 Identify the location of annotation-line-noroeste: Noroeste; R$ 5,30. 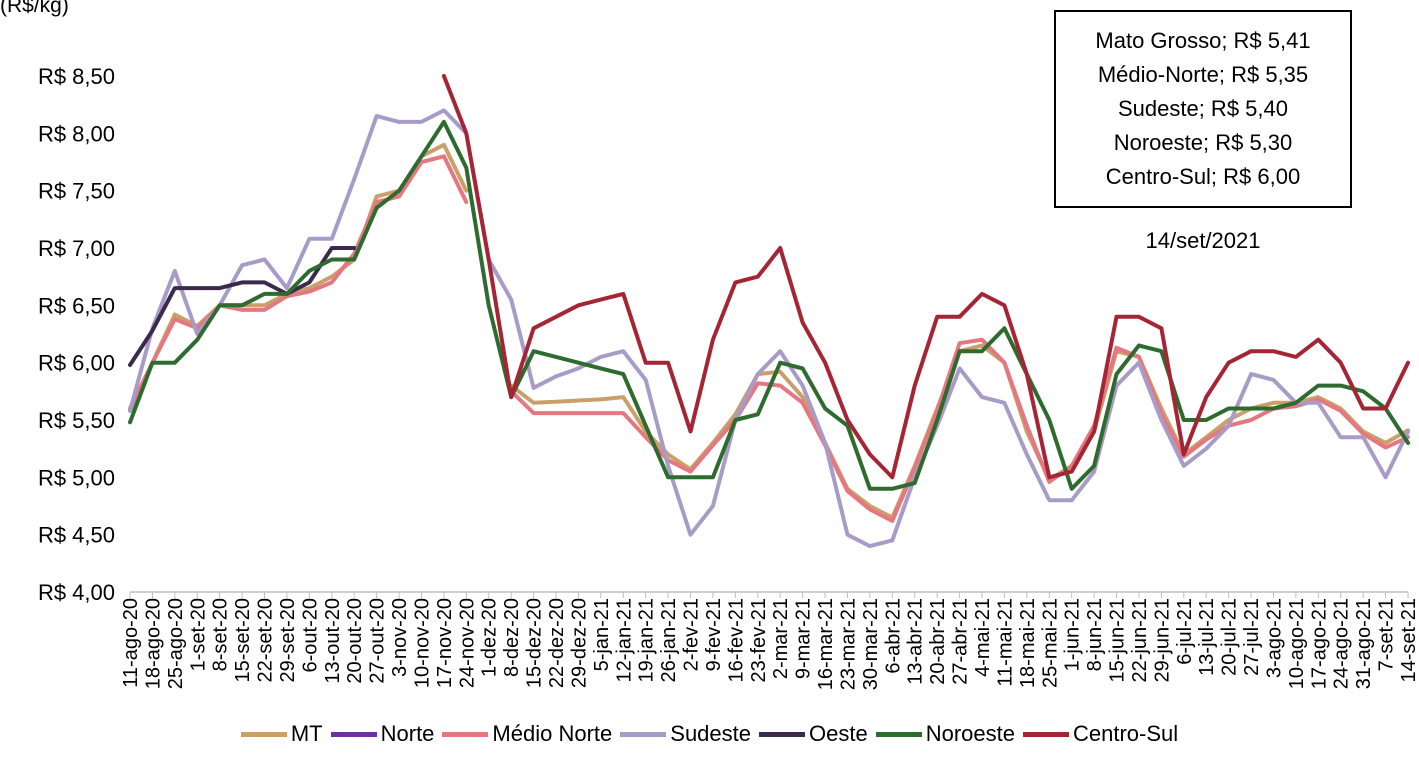
(1203, 142).